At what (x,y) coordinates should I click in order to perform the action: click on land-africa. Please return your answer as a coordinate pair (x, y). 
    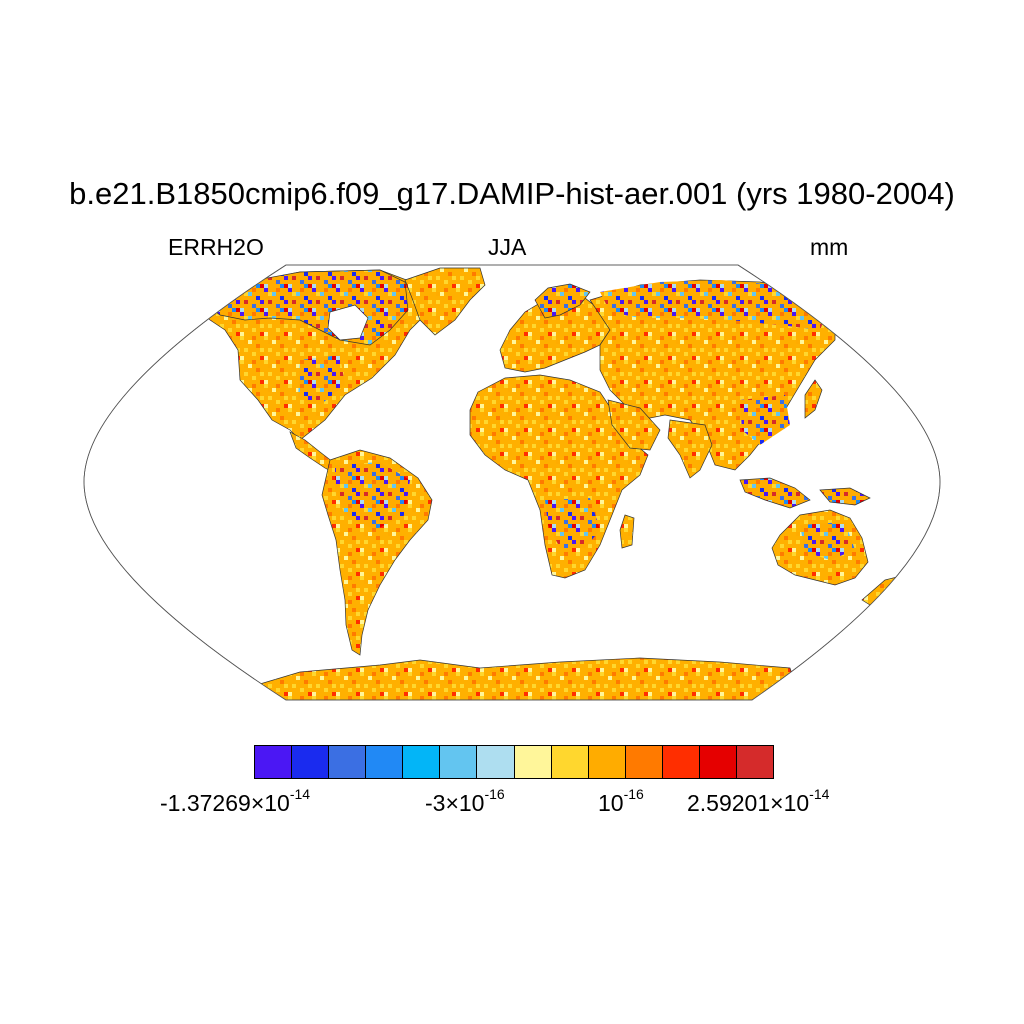
    Looking at the image, I should click on (559, 476).